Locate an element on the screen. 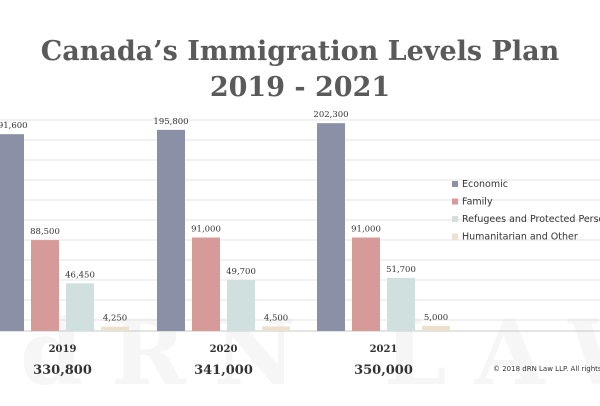 Image resolution: width=600 pixels, height=406 pixels. bar-value-label: 51,700 is located at coordinates (401, 270).